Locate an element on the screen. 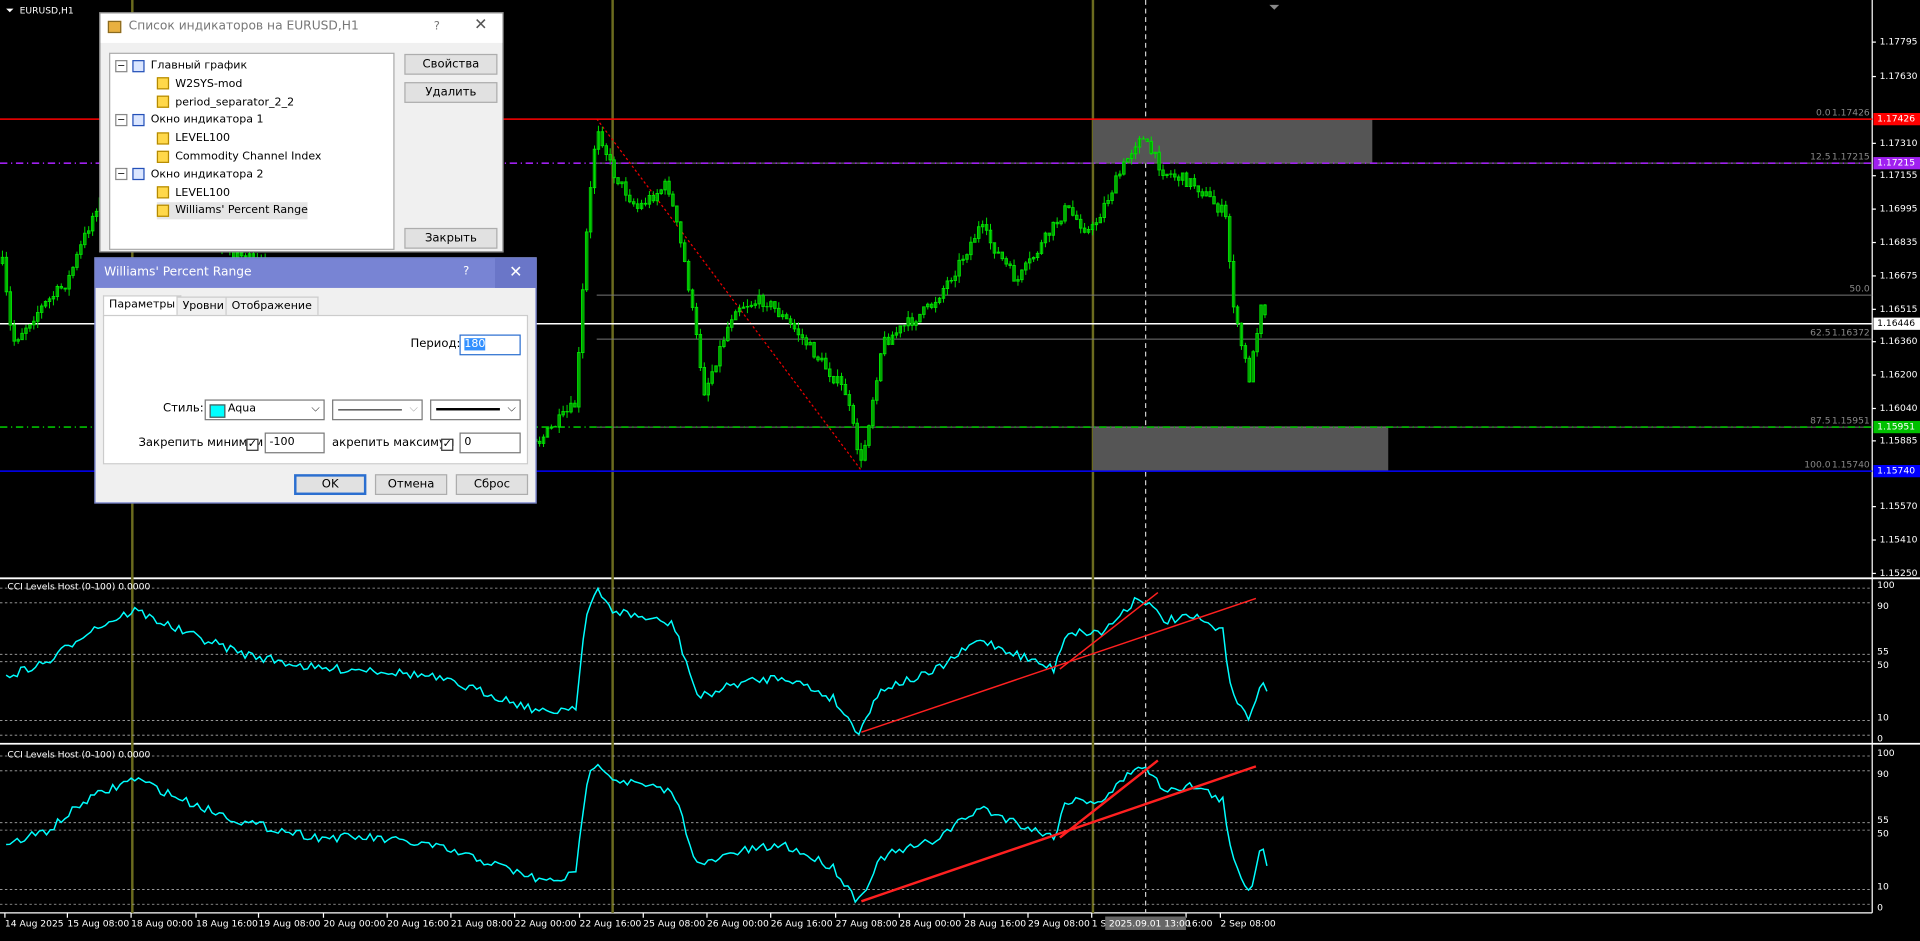 This screenshot has height=941, width=1920. fix-max-checkbox: ✓ is located at coordinates (447, 444).